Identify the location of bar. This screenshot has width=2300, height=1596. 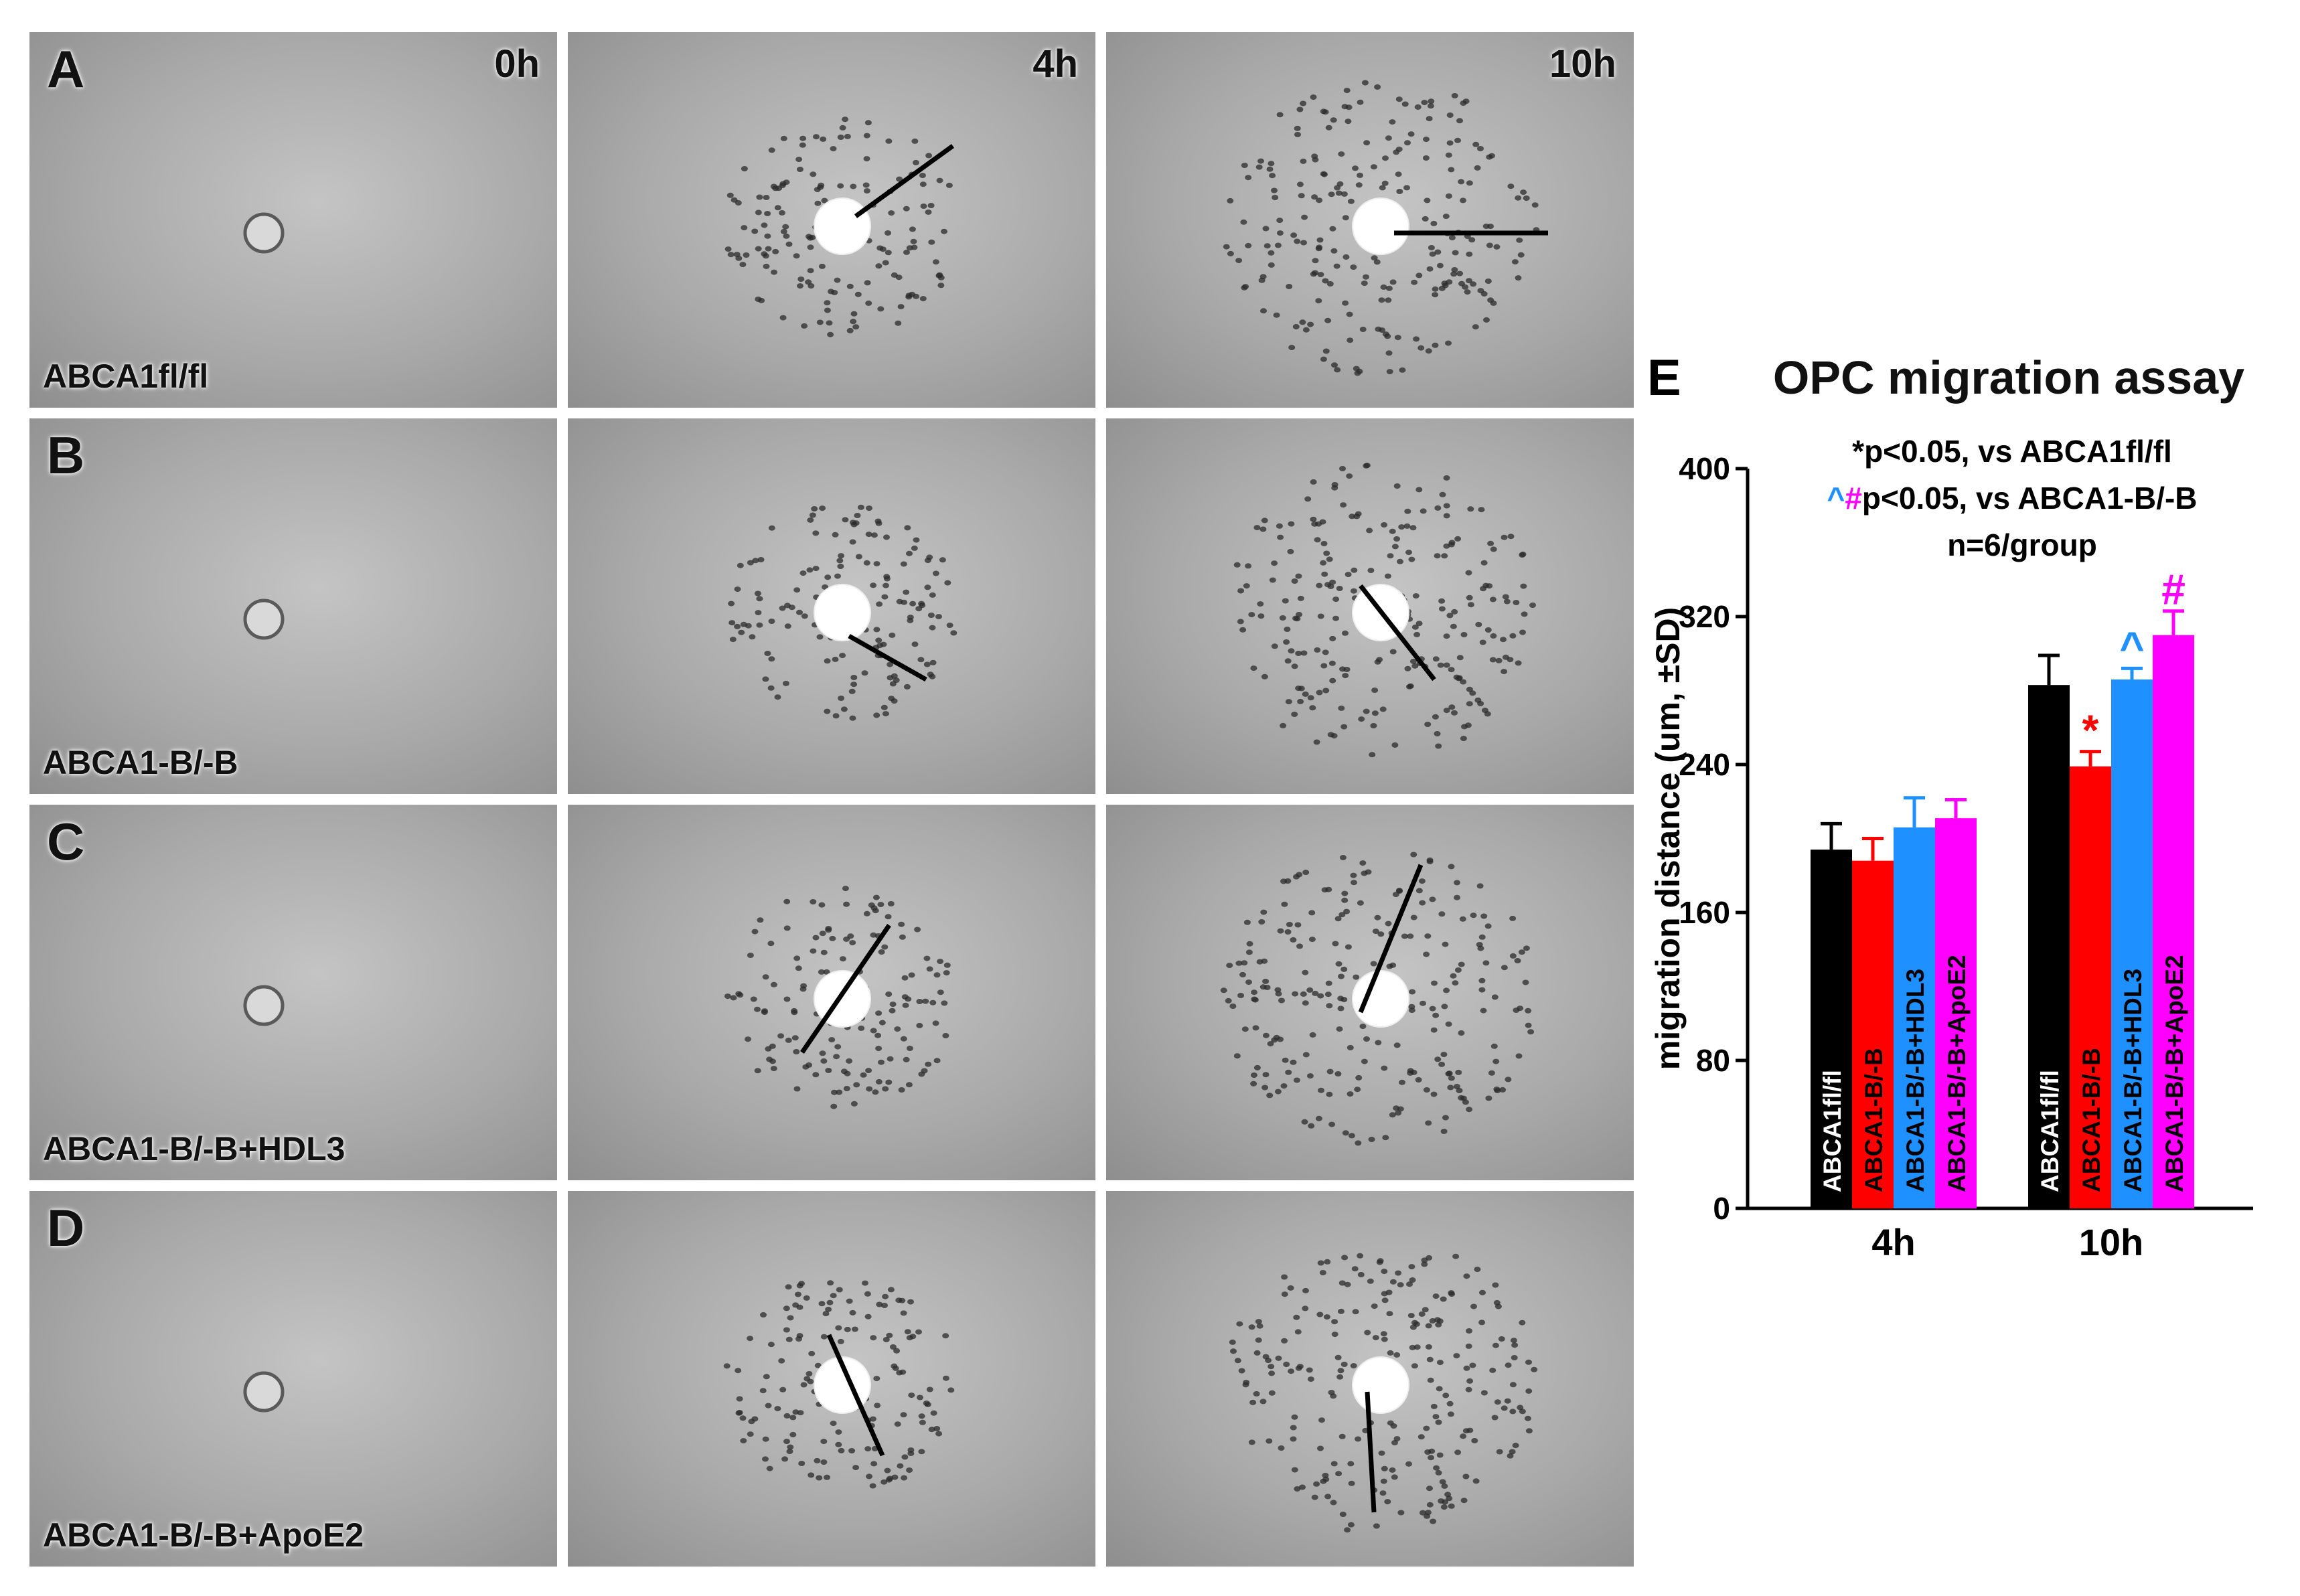
(1873, 1034).